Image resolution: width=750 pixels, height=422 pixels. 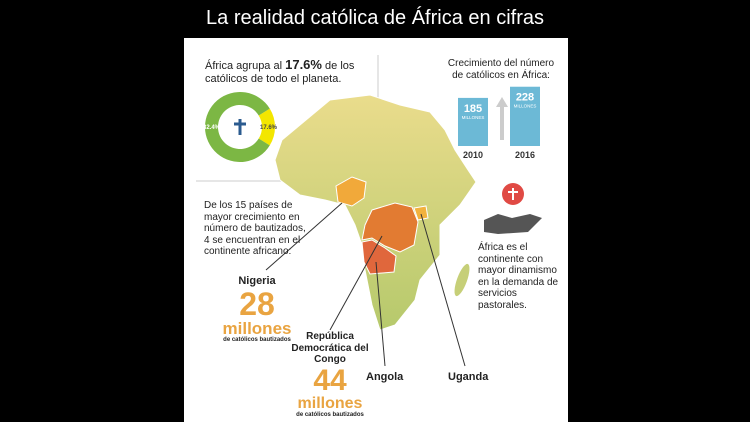 I want to click on drc-shape, so click(x=390, y=227).